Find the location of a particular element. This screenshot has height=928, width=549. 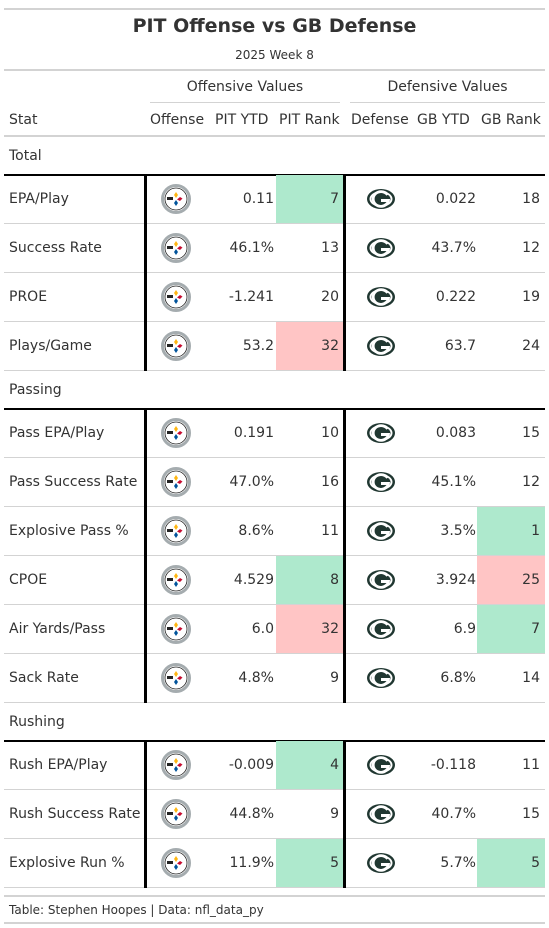

pit-ytd-value: 47.0% is located at coordinates (251, 482).